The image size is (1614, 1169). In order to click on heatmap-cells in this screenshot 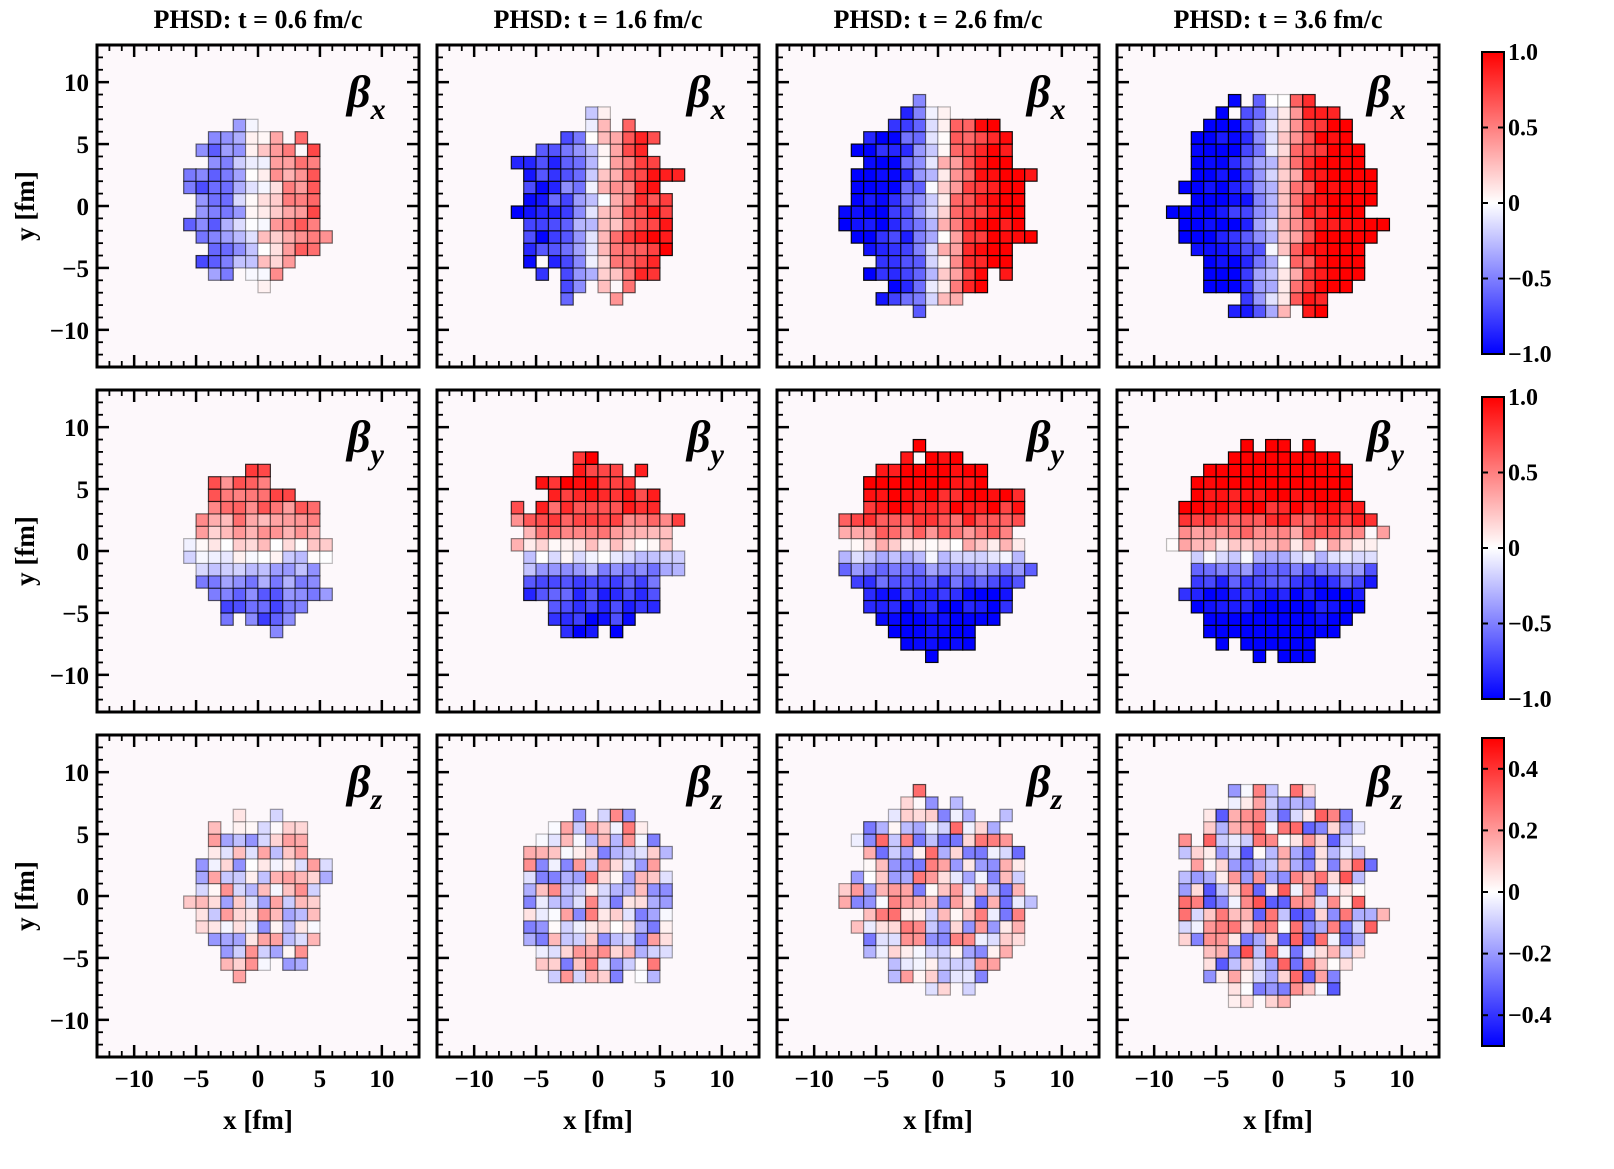, I will do `click(598, 896)`.